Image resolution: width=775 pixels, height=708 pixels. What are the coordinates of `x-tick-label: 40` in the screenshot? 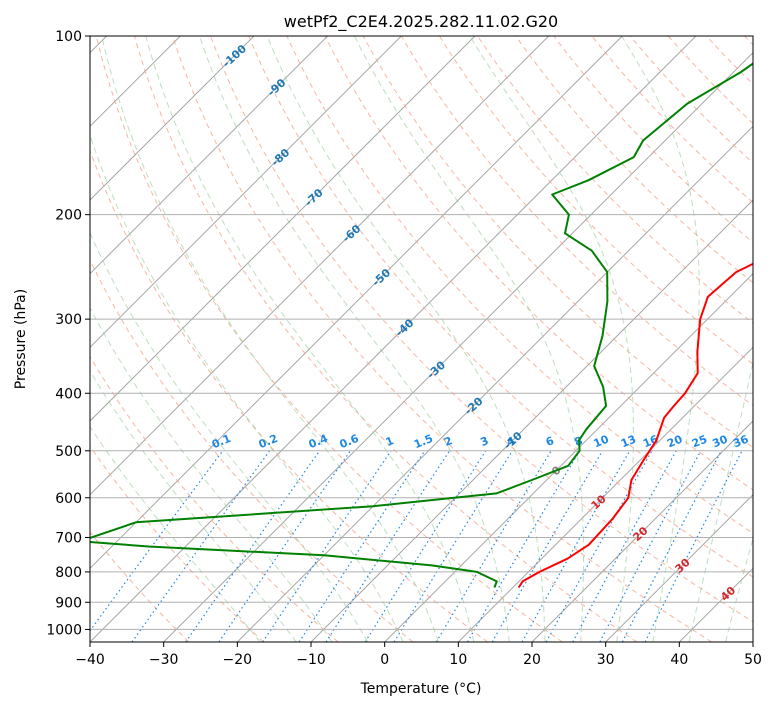 It's located at (679, 660).